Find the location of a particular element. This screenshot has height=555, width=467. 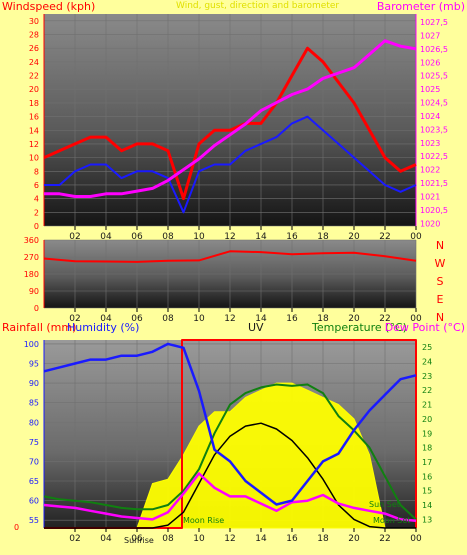

direction-tick-label: 270 is located at coordinates (31, 257).